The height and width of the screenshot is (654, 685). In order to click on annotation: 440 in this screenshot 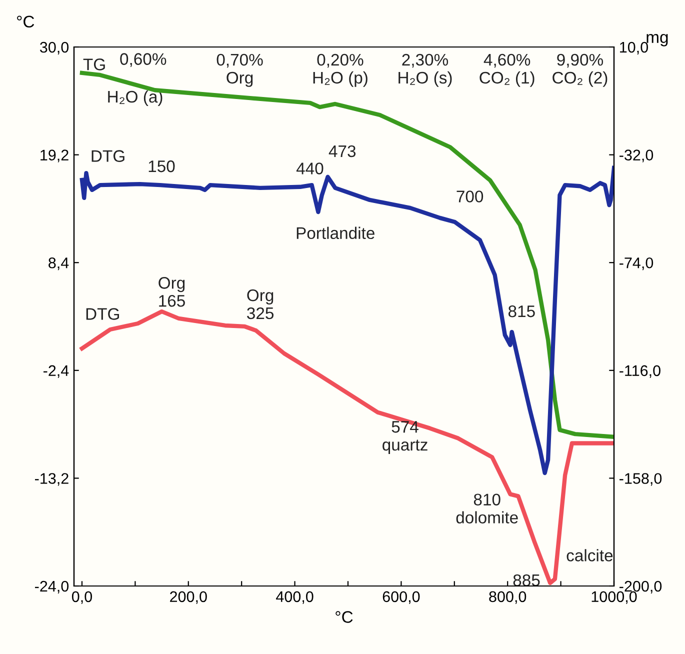, I will do `click(310, 168)`.